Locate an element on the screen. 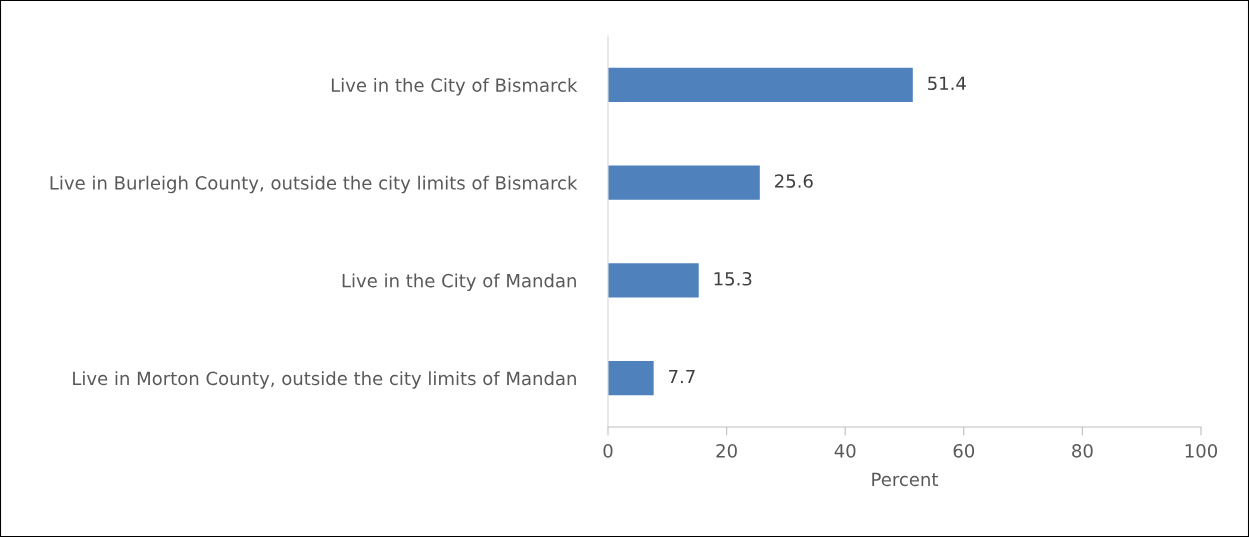  y-tick-label: Live in Burleigh County, outside the city limits of Bismarck is located at coordinates (314, 184).